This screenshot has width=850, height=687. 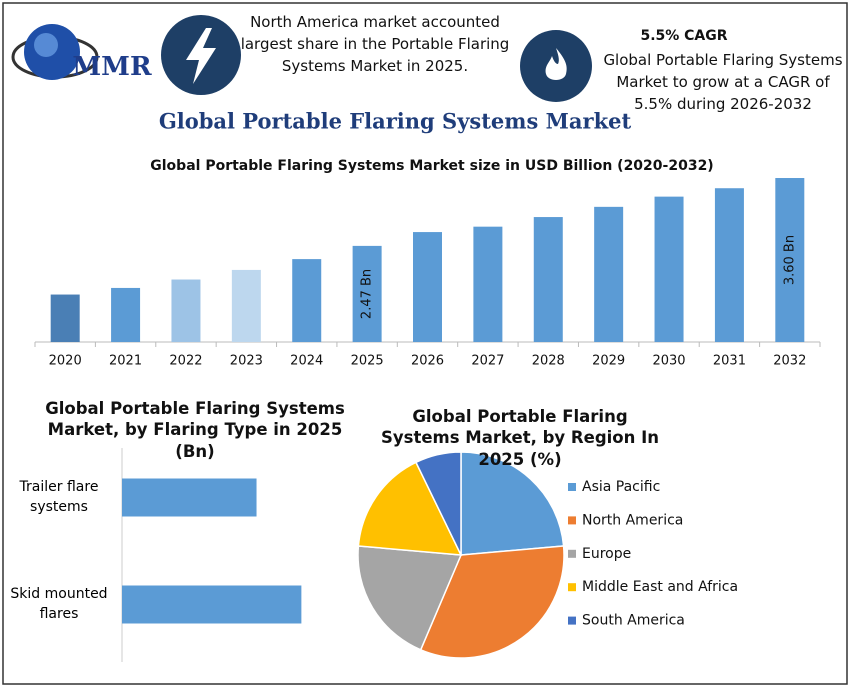 What do you see at coordinates (621, 487) in the screenshot?
I see `legend-label: Asia Pacific` at bounding box center [621, 487].